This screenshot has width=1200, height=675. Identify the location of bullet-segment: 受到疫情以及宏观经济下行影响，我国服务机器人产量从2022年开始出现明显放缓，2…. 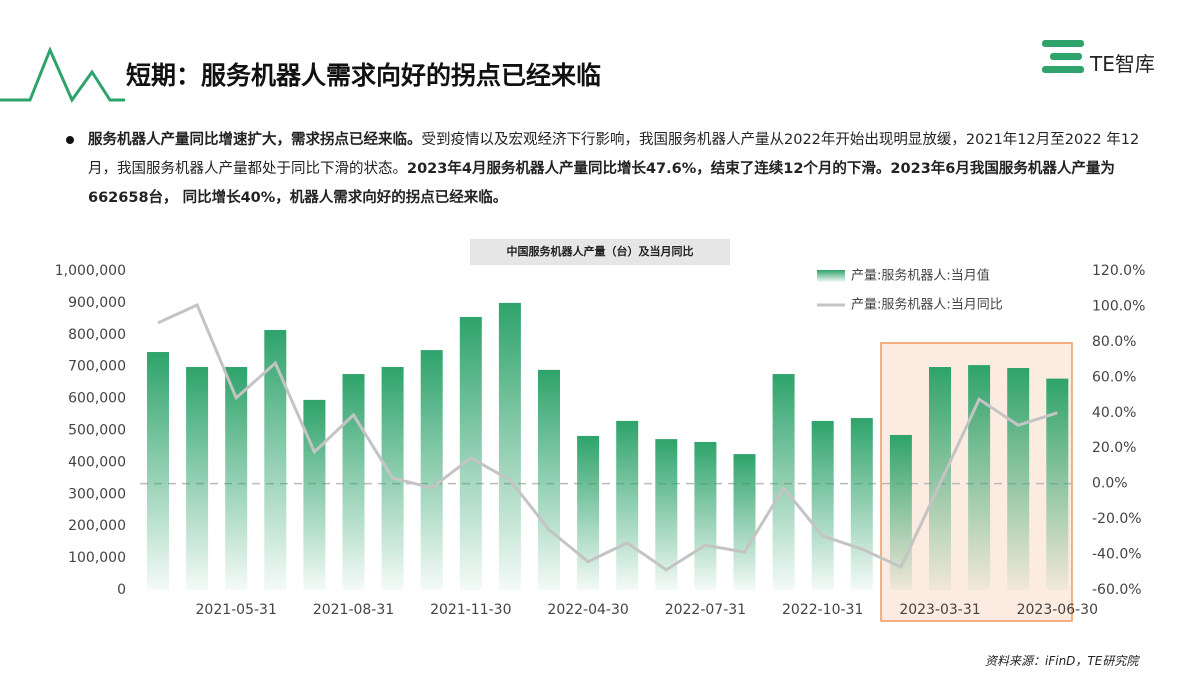
(614, 154).